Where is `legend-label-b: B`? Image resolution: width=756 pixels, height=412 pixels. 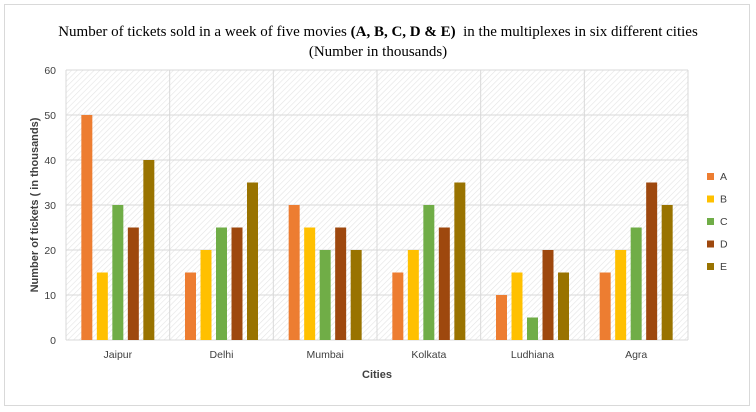 legend-label-b: B is located at coordinates (723, 200).